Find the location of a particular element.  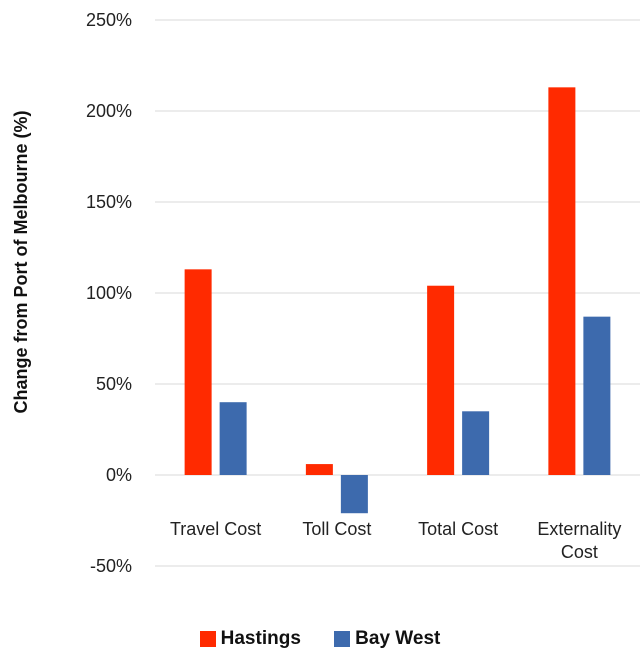

x-category-label: Total Cost is located at coordinates (458, 529).